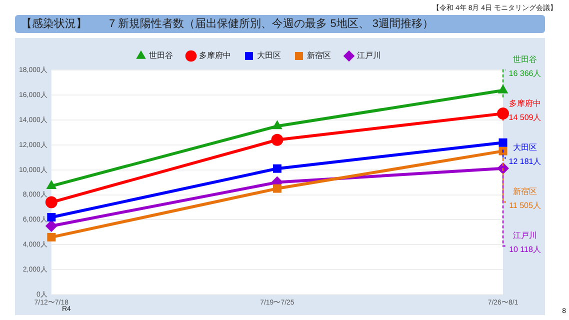  Describe the element at coordinates (280, 24) in the screenshot. I see `chart-title: 【感染状況】 7 新規陽性者数（届出保健所別、今週の最多 5地区、 3週間推移）` at that location.